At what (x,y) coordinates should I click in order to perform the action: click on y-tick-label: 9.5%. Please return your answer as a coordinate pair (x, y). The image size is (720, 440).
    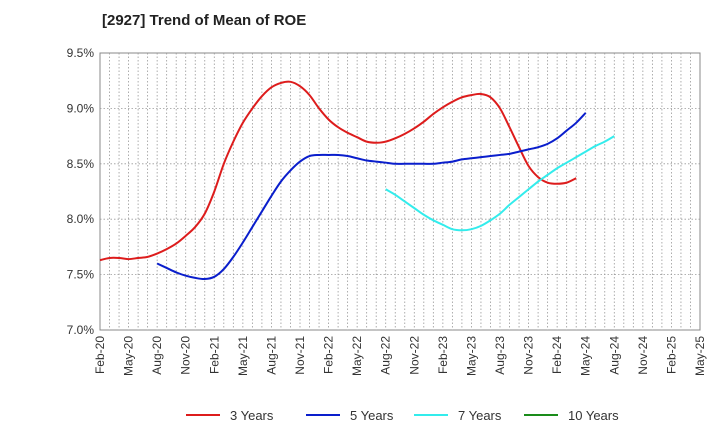
    Looking at the image, I should click on (81, 53).